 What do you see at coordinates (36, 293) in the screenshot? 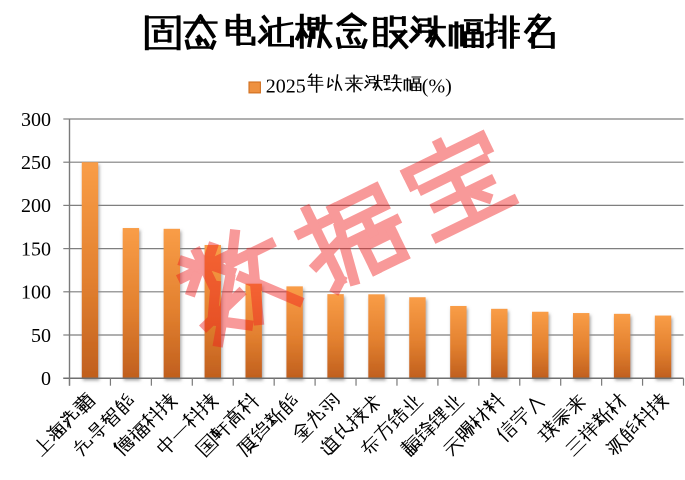
I see `svg-text: 100` at bounding box center [36, 293].